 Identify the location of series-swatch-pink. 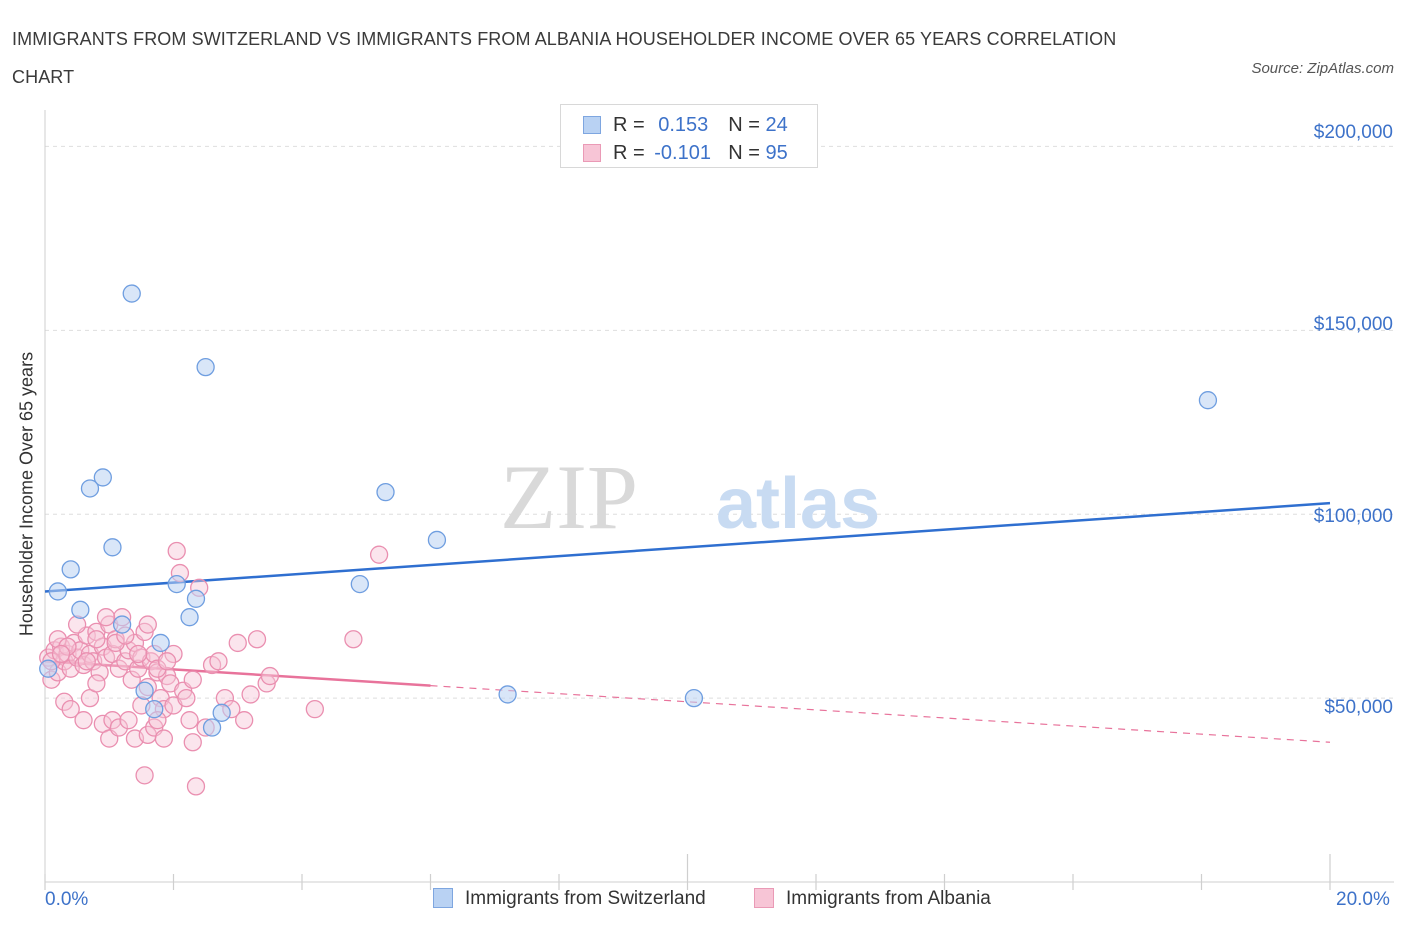
(764, 898).